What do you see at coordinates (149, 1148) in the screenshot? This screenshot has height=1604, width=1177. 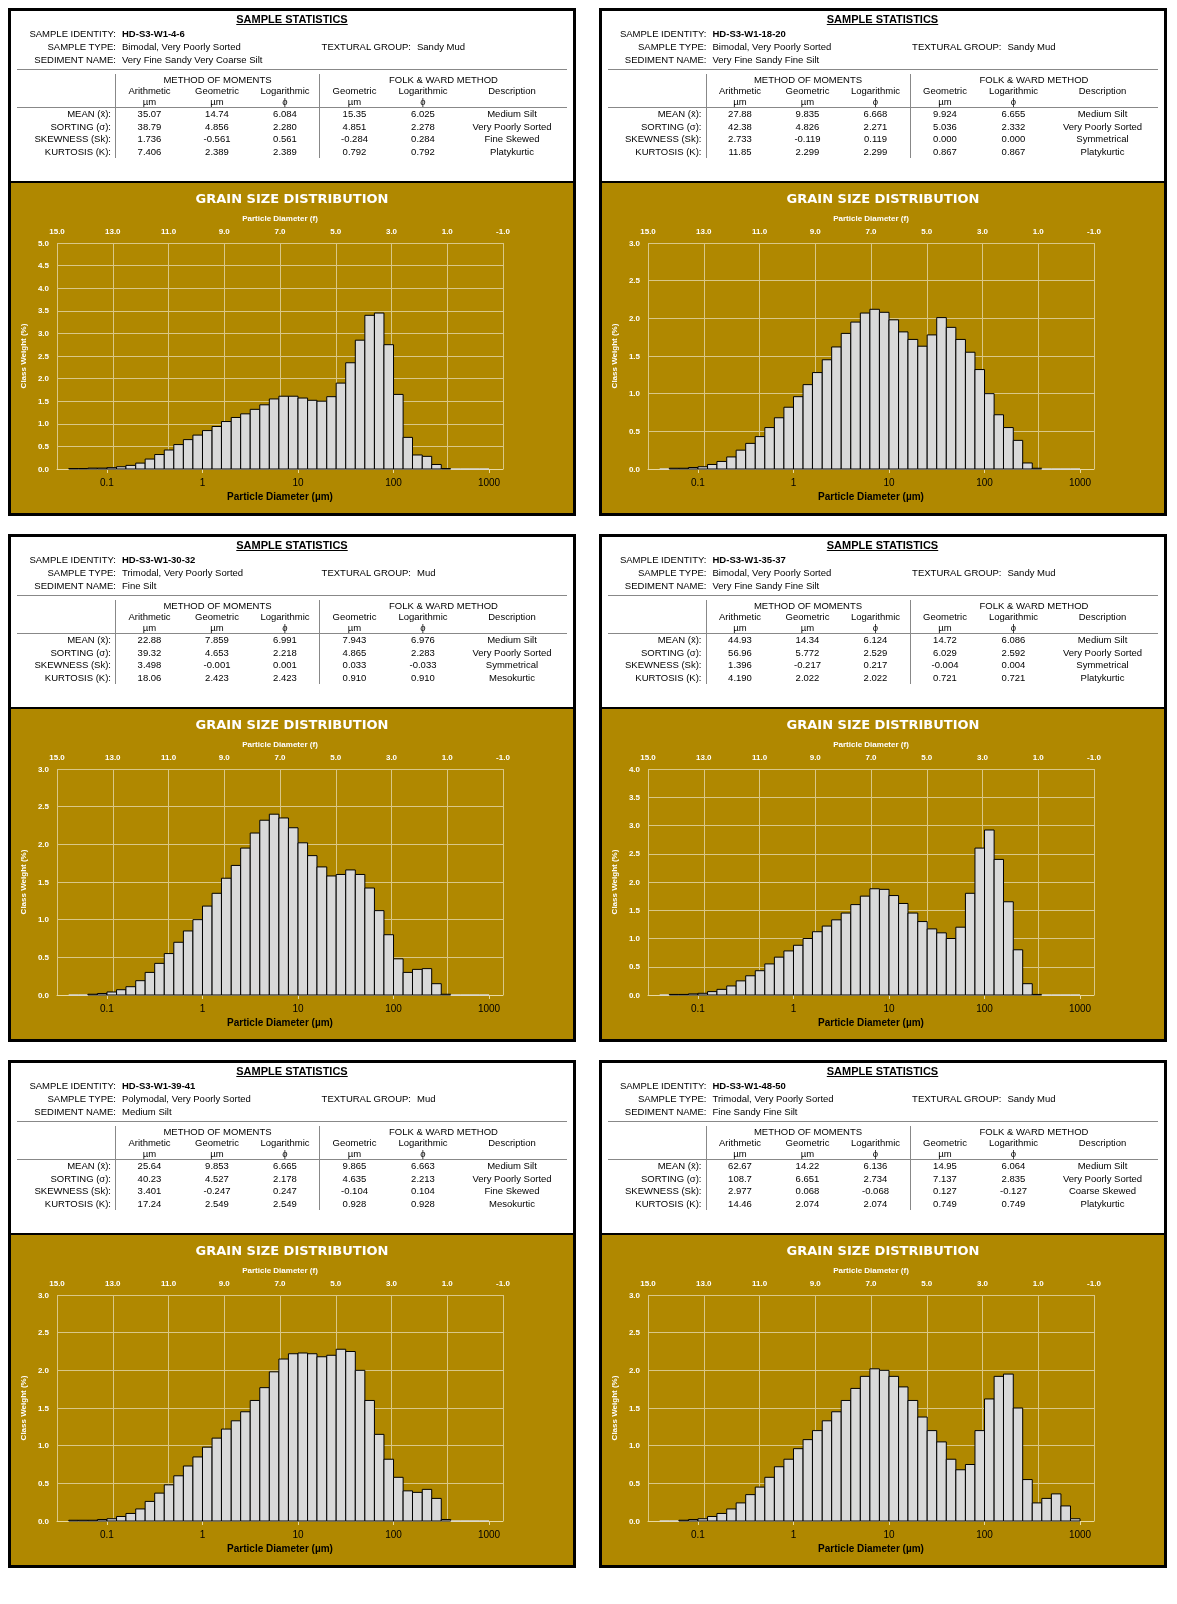 I see `text: Arithmetic µm` at bounding box center [149, 1148].